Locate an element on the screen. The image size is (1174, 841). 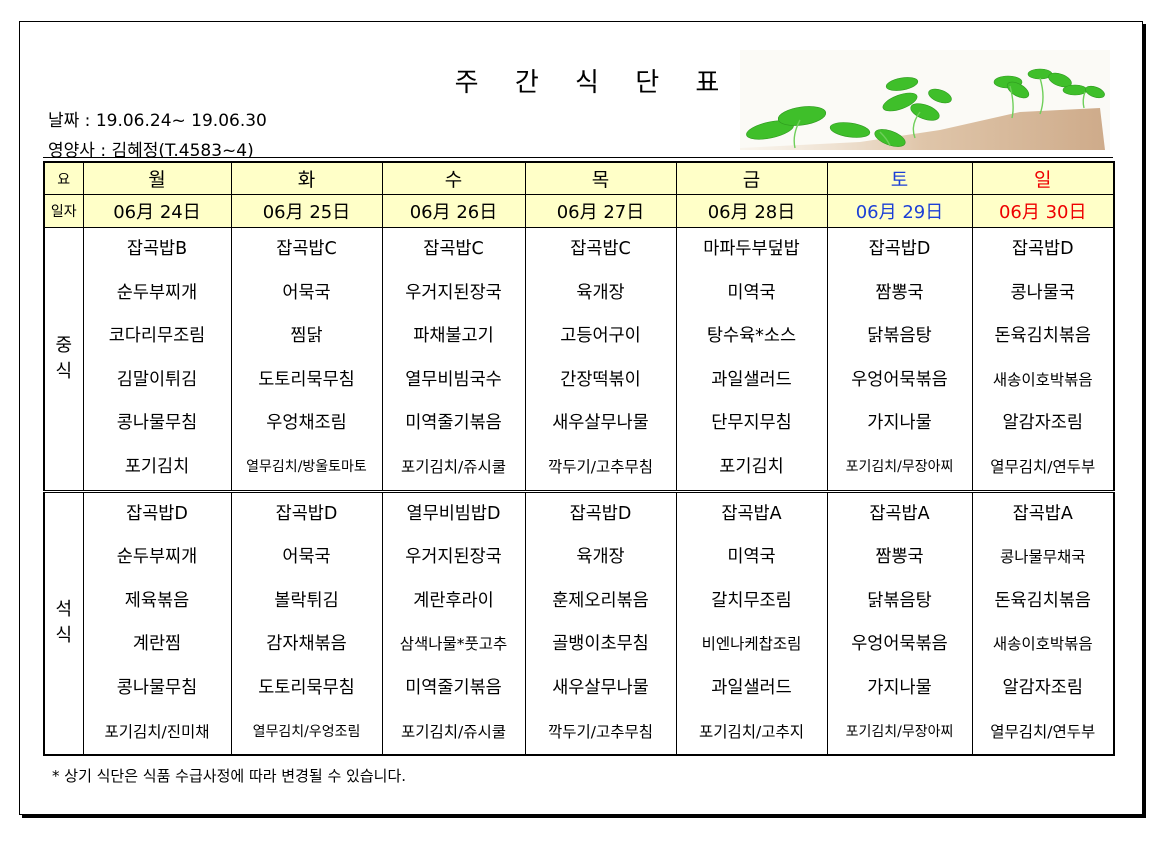
header-divider is located at coordinates (578, 157).